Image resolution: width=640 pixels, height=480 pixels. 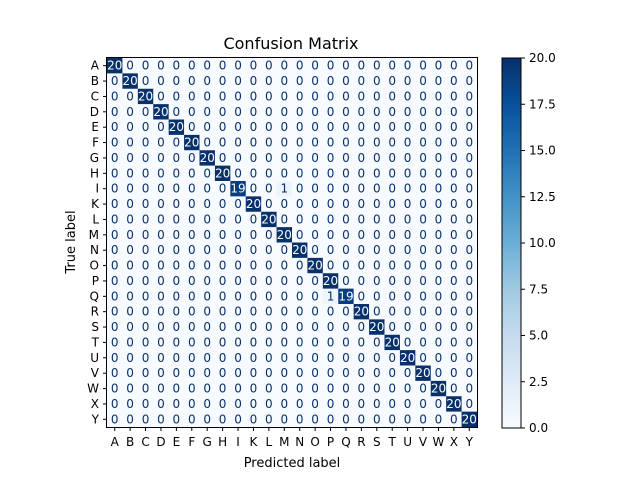 What do you see at coordinates (469, 358) in the screenshot?
I see `cell-U-Y` at bounding box center [469, 358].